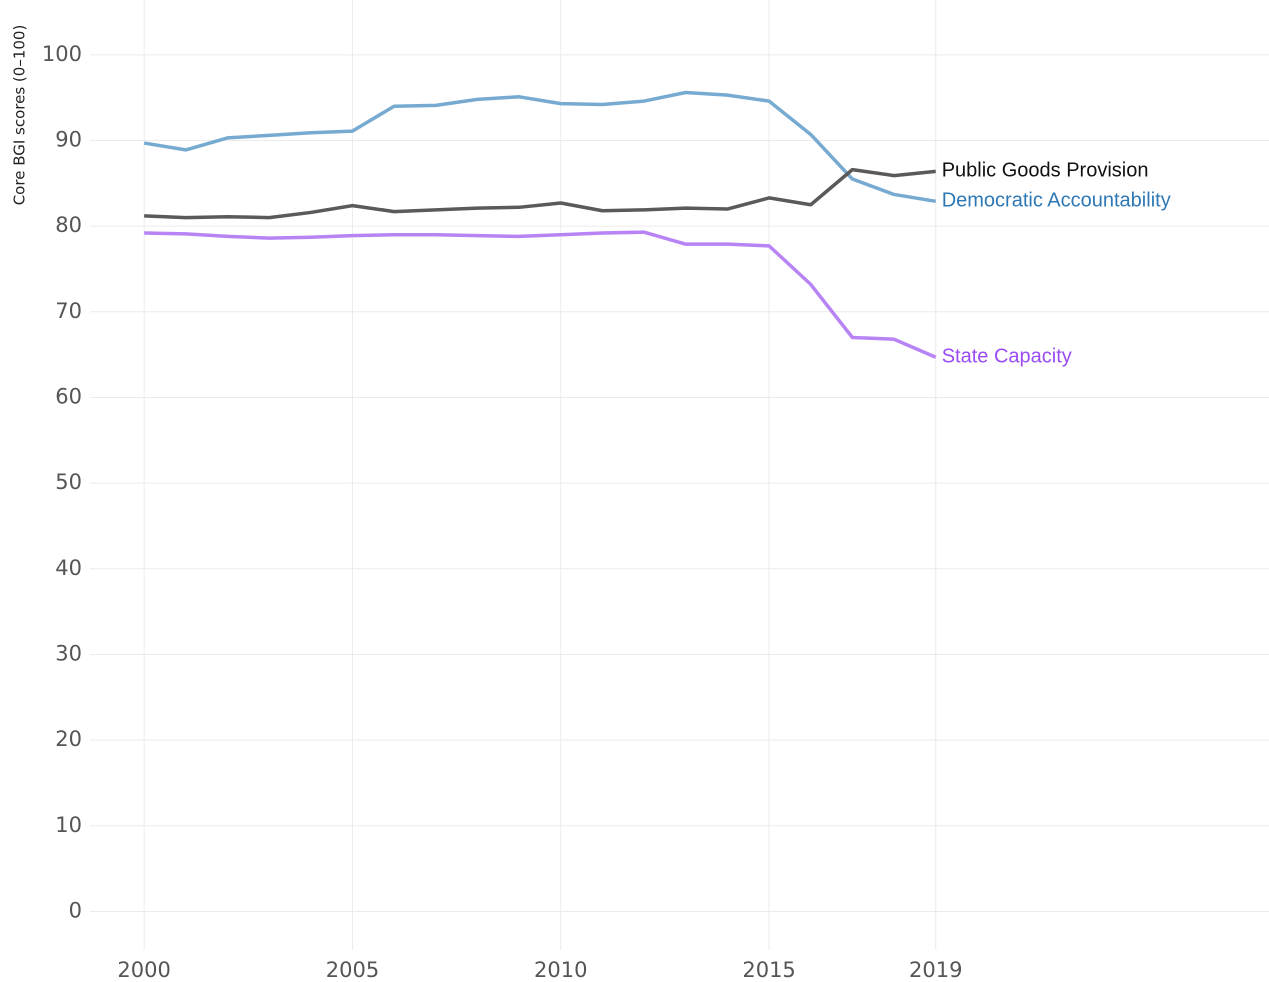 This screenshot has width=1269, height=982. I want to click on x-tick-label: 2000, so click(143, 970).